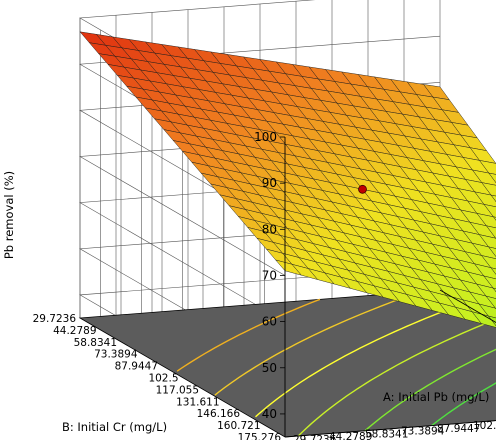  Describe the element at coordinates (436, 397) in the screenshot. I see `x-axis-label: A: Initial Pb (mg/L)` at that location.